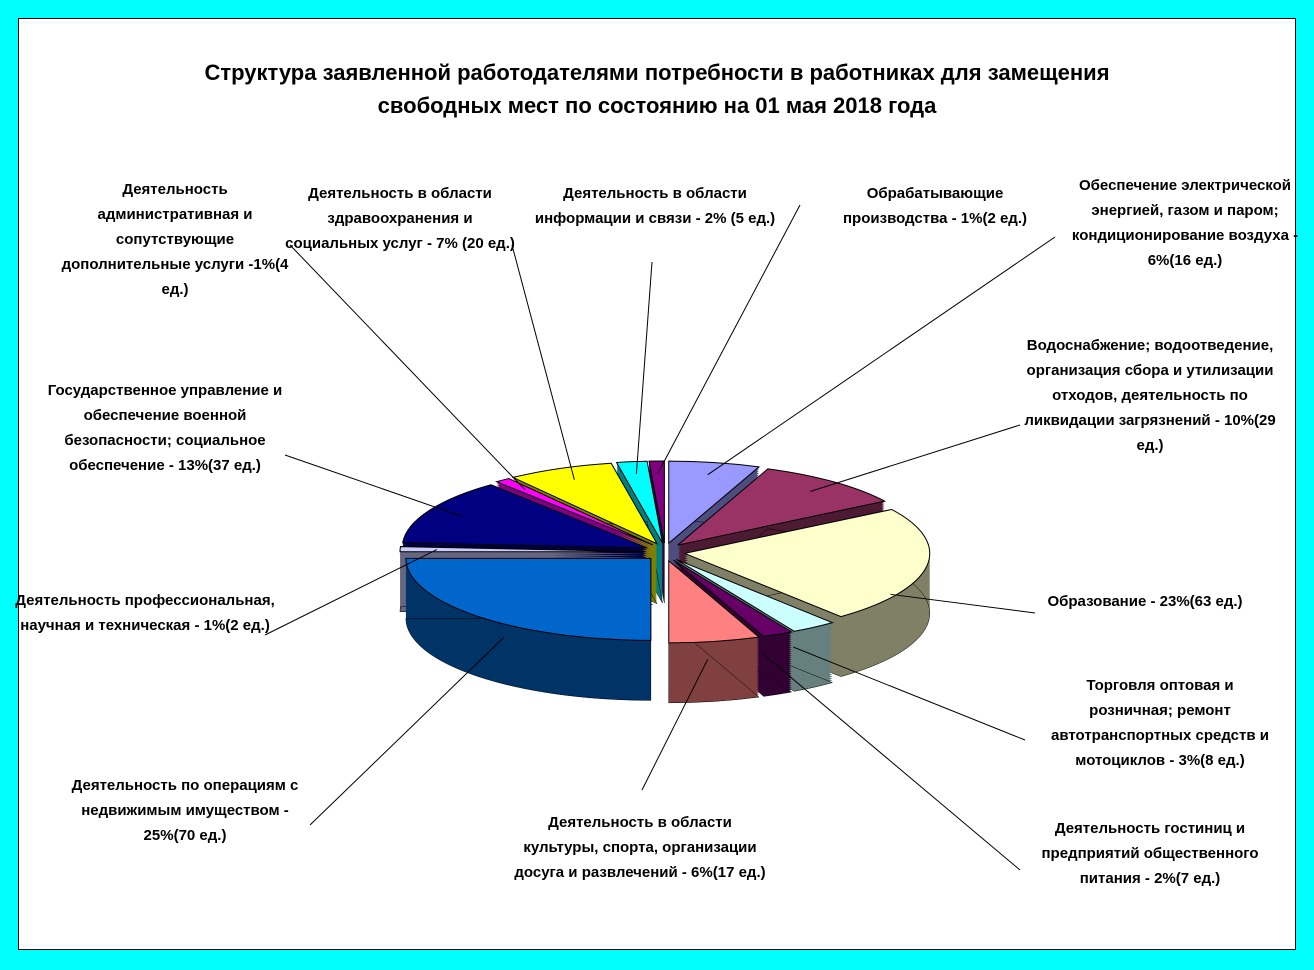  Describe the element at coordinates (723, 872) in the screenshot. I see `value-label: - 6%(17 ед.)` at that location.